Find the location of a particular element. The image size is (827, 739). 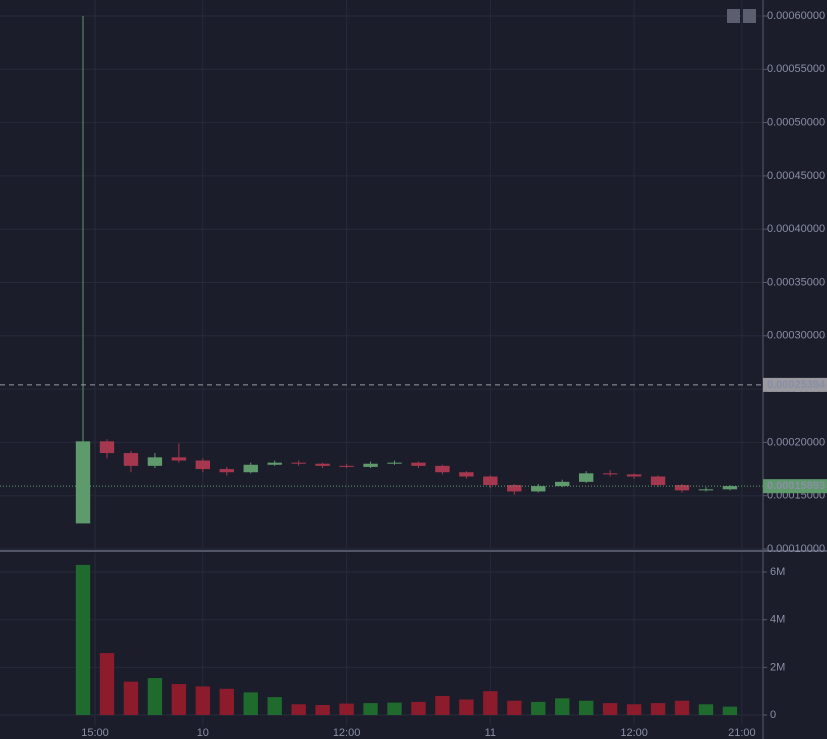

price-label: 0.00025394 is located at coordinates (796, 385).